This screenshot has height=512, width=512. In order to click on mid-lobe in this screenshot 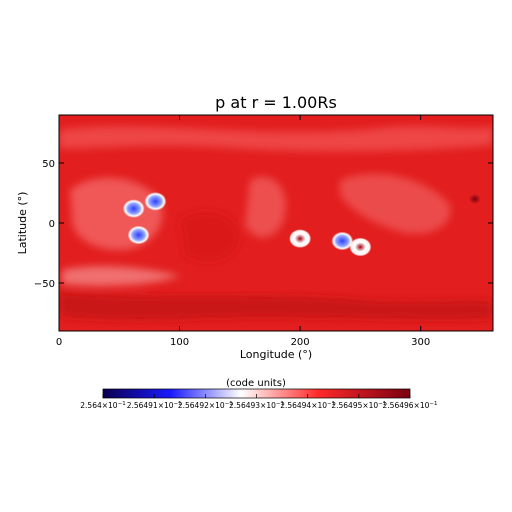, I will do `click(210, 236)`.